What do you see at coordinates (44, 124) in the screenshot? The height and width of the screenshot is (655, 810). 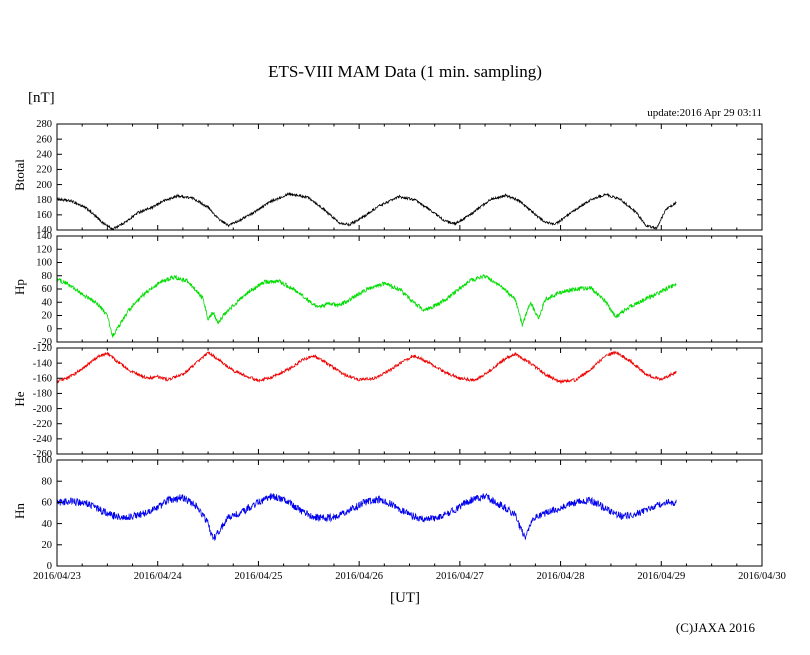 I see `y-tick-label: 280` at bounding box center [44, 124].